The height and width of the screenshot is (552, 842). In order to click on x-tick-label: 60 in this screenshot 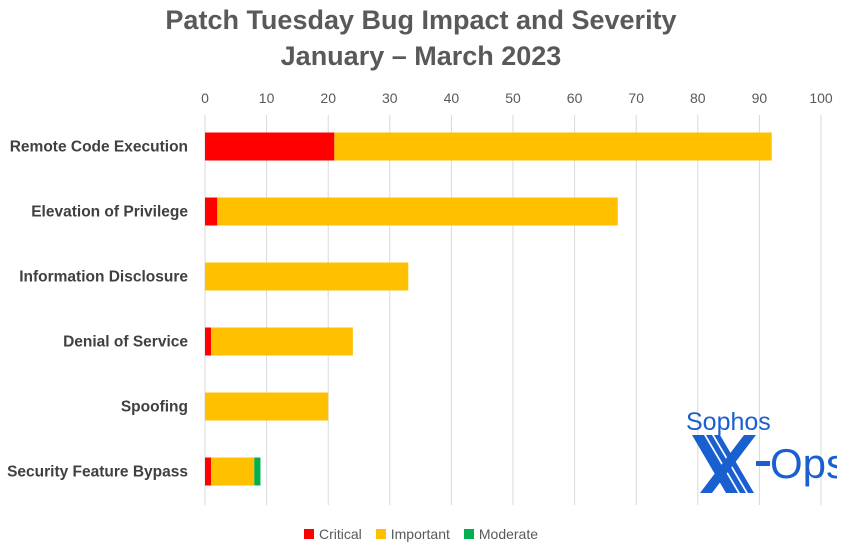, I will do `click(575, 98)`.